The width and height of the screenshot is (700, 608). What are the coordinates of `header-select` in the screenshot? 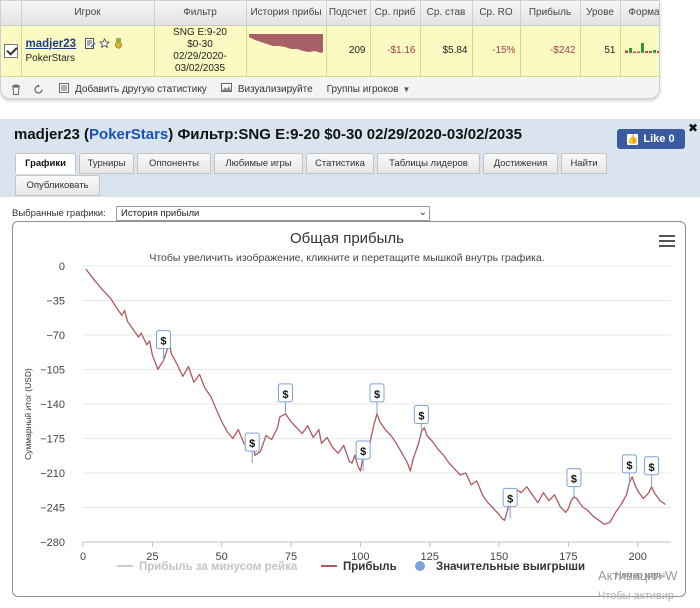 It's located at (11, 13).